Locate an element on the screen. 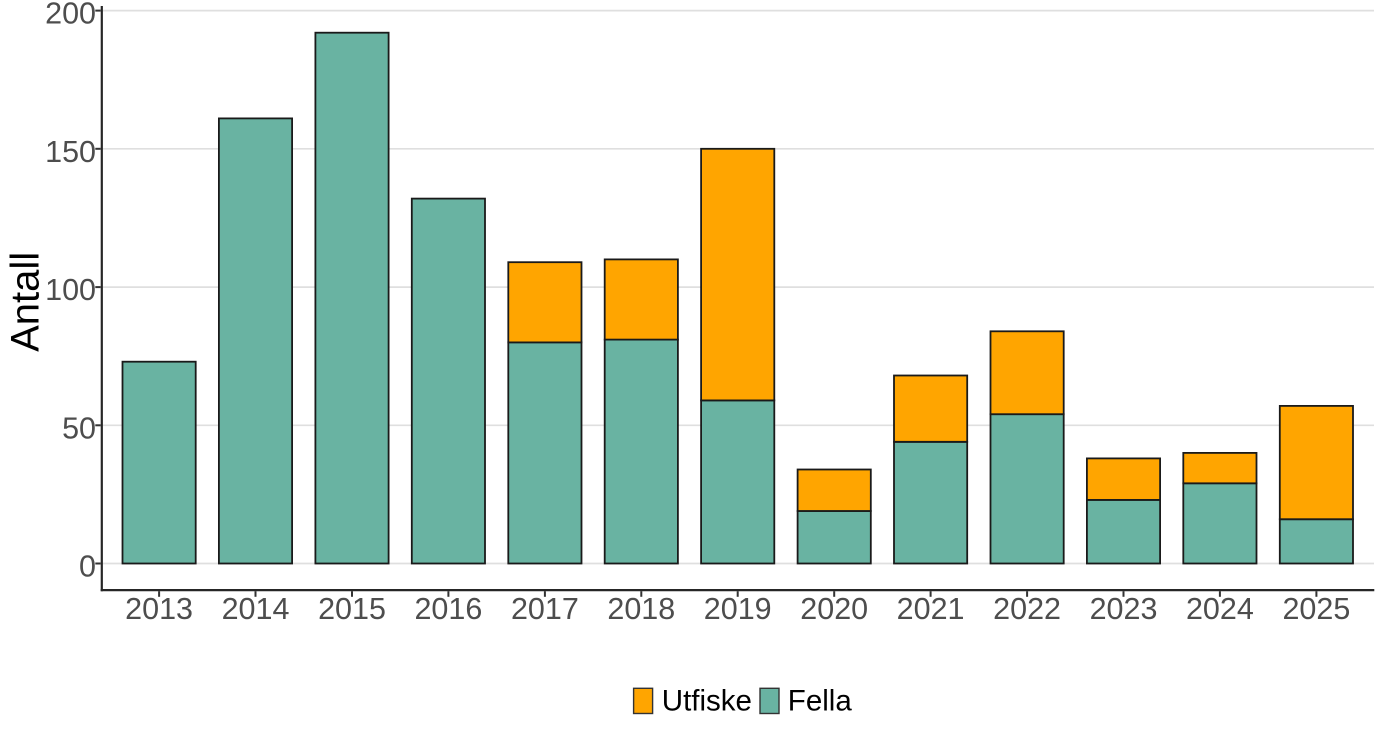  svg-text: 2018 is located at coordinates (641, 609).